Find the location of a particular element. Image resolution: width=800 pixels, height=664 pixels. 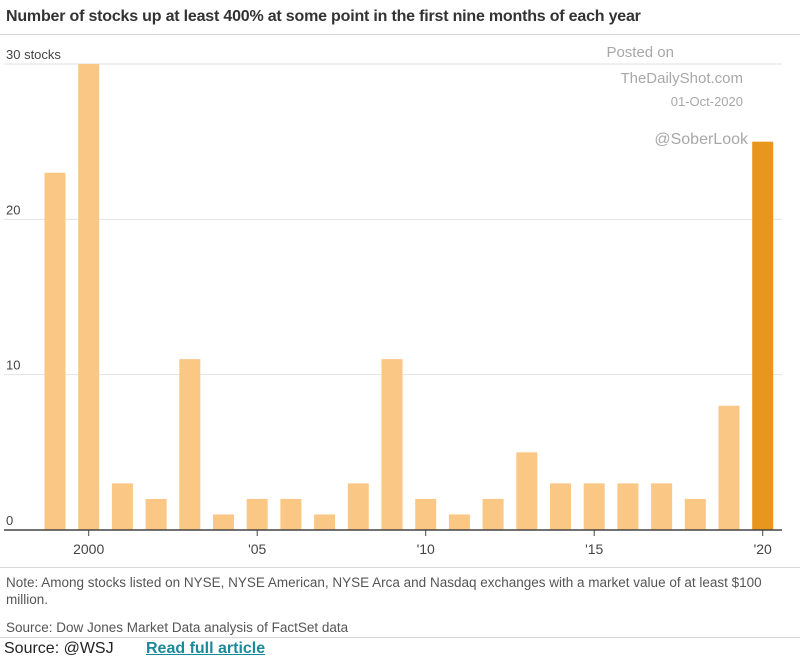

y-tick-label: 30 stocks is located at coordinates (33, 54).